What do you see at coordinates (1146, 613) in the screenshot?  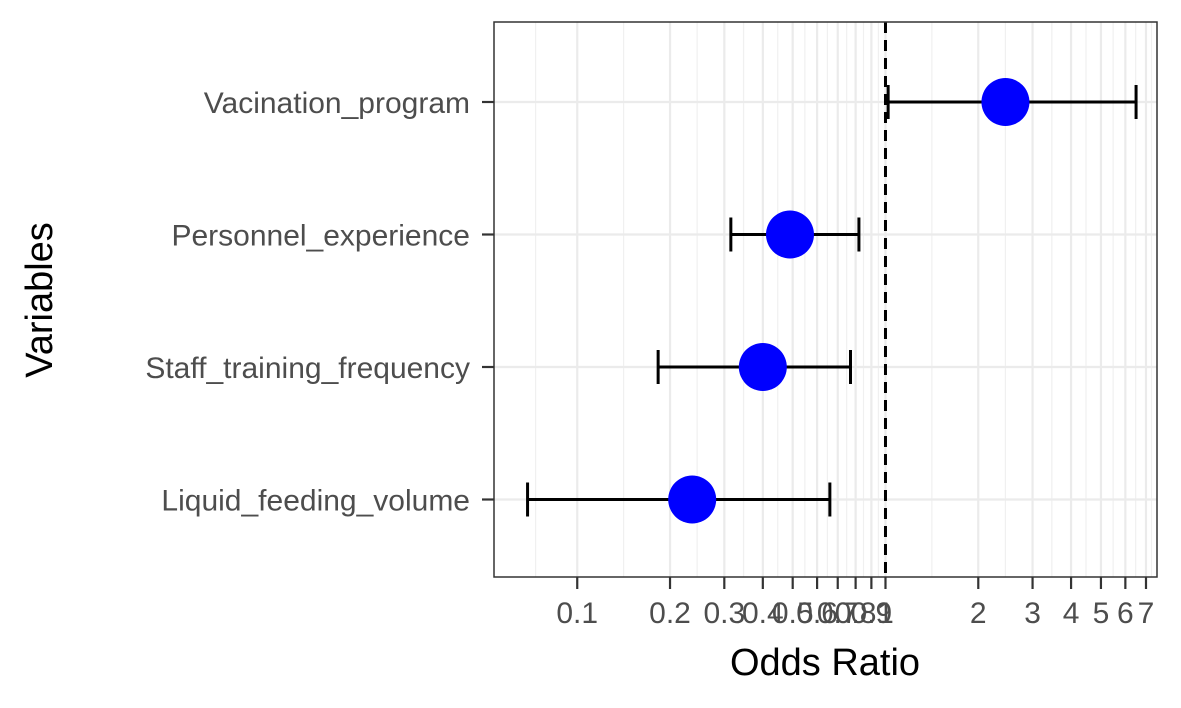 I see `x-tick-label: 7` at bounding box center [1146, 613].